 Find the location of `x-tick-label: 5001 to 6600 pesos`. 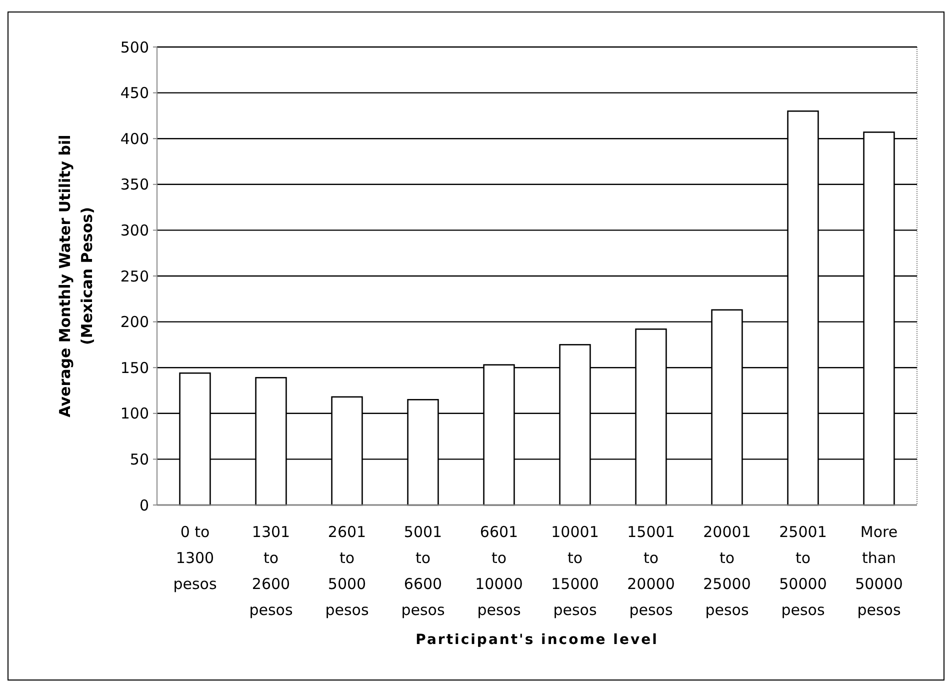

x-tick-label: 5001 to 6600 pesos is located at coordinates (423, 571).